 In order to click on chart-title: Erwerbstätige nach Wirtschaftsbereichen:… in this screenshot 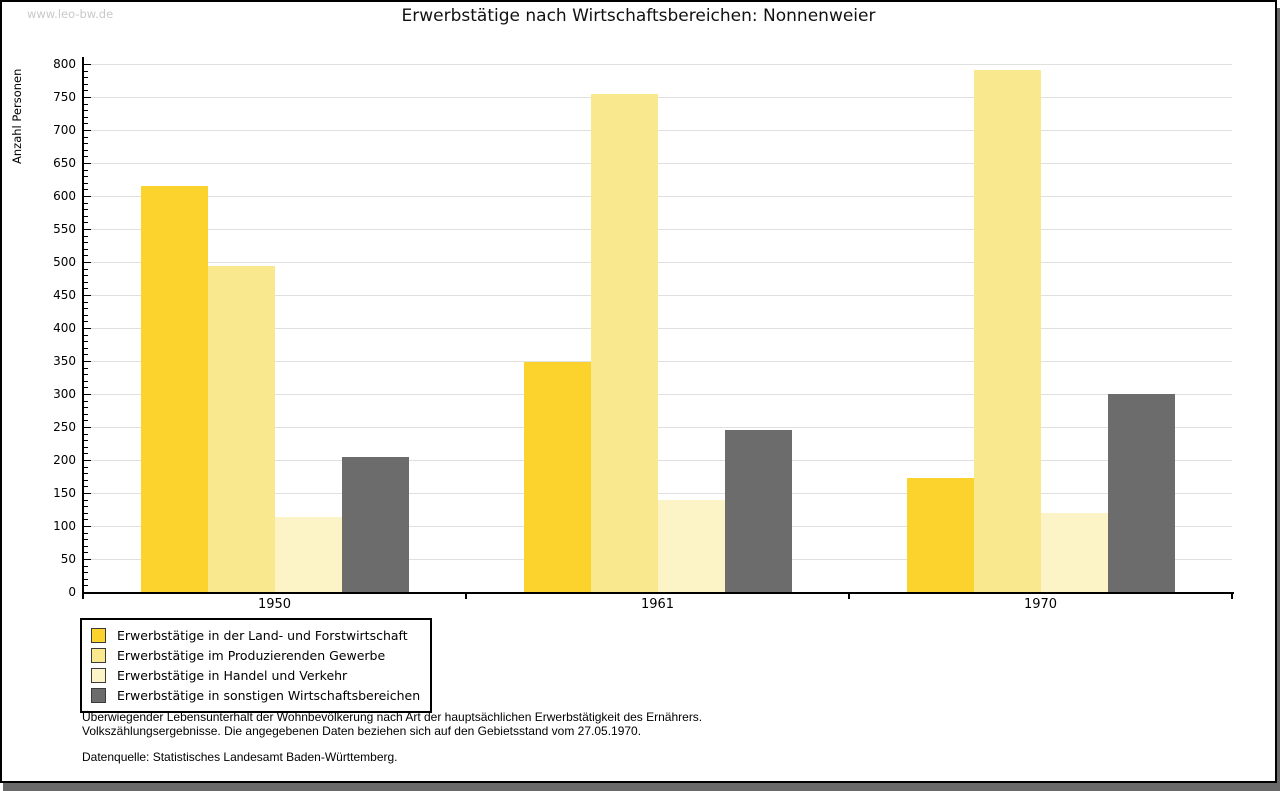, I will do `click(638, 16)`.